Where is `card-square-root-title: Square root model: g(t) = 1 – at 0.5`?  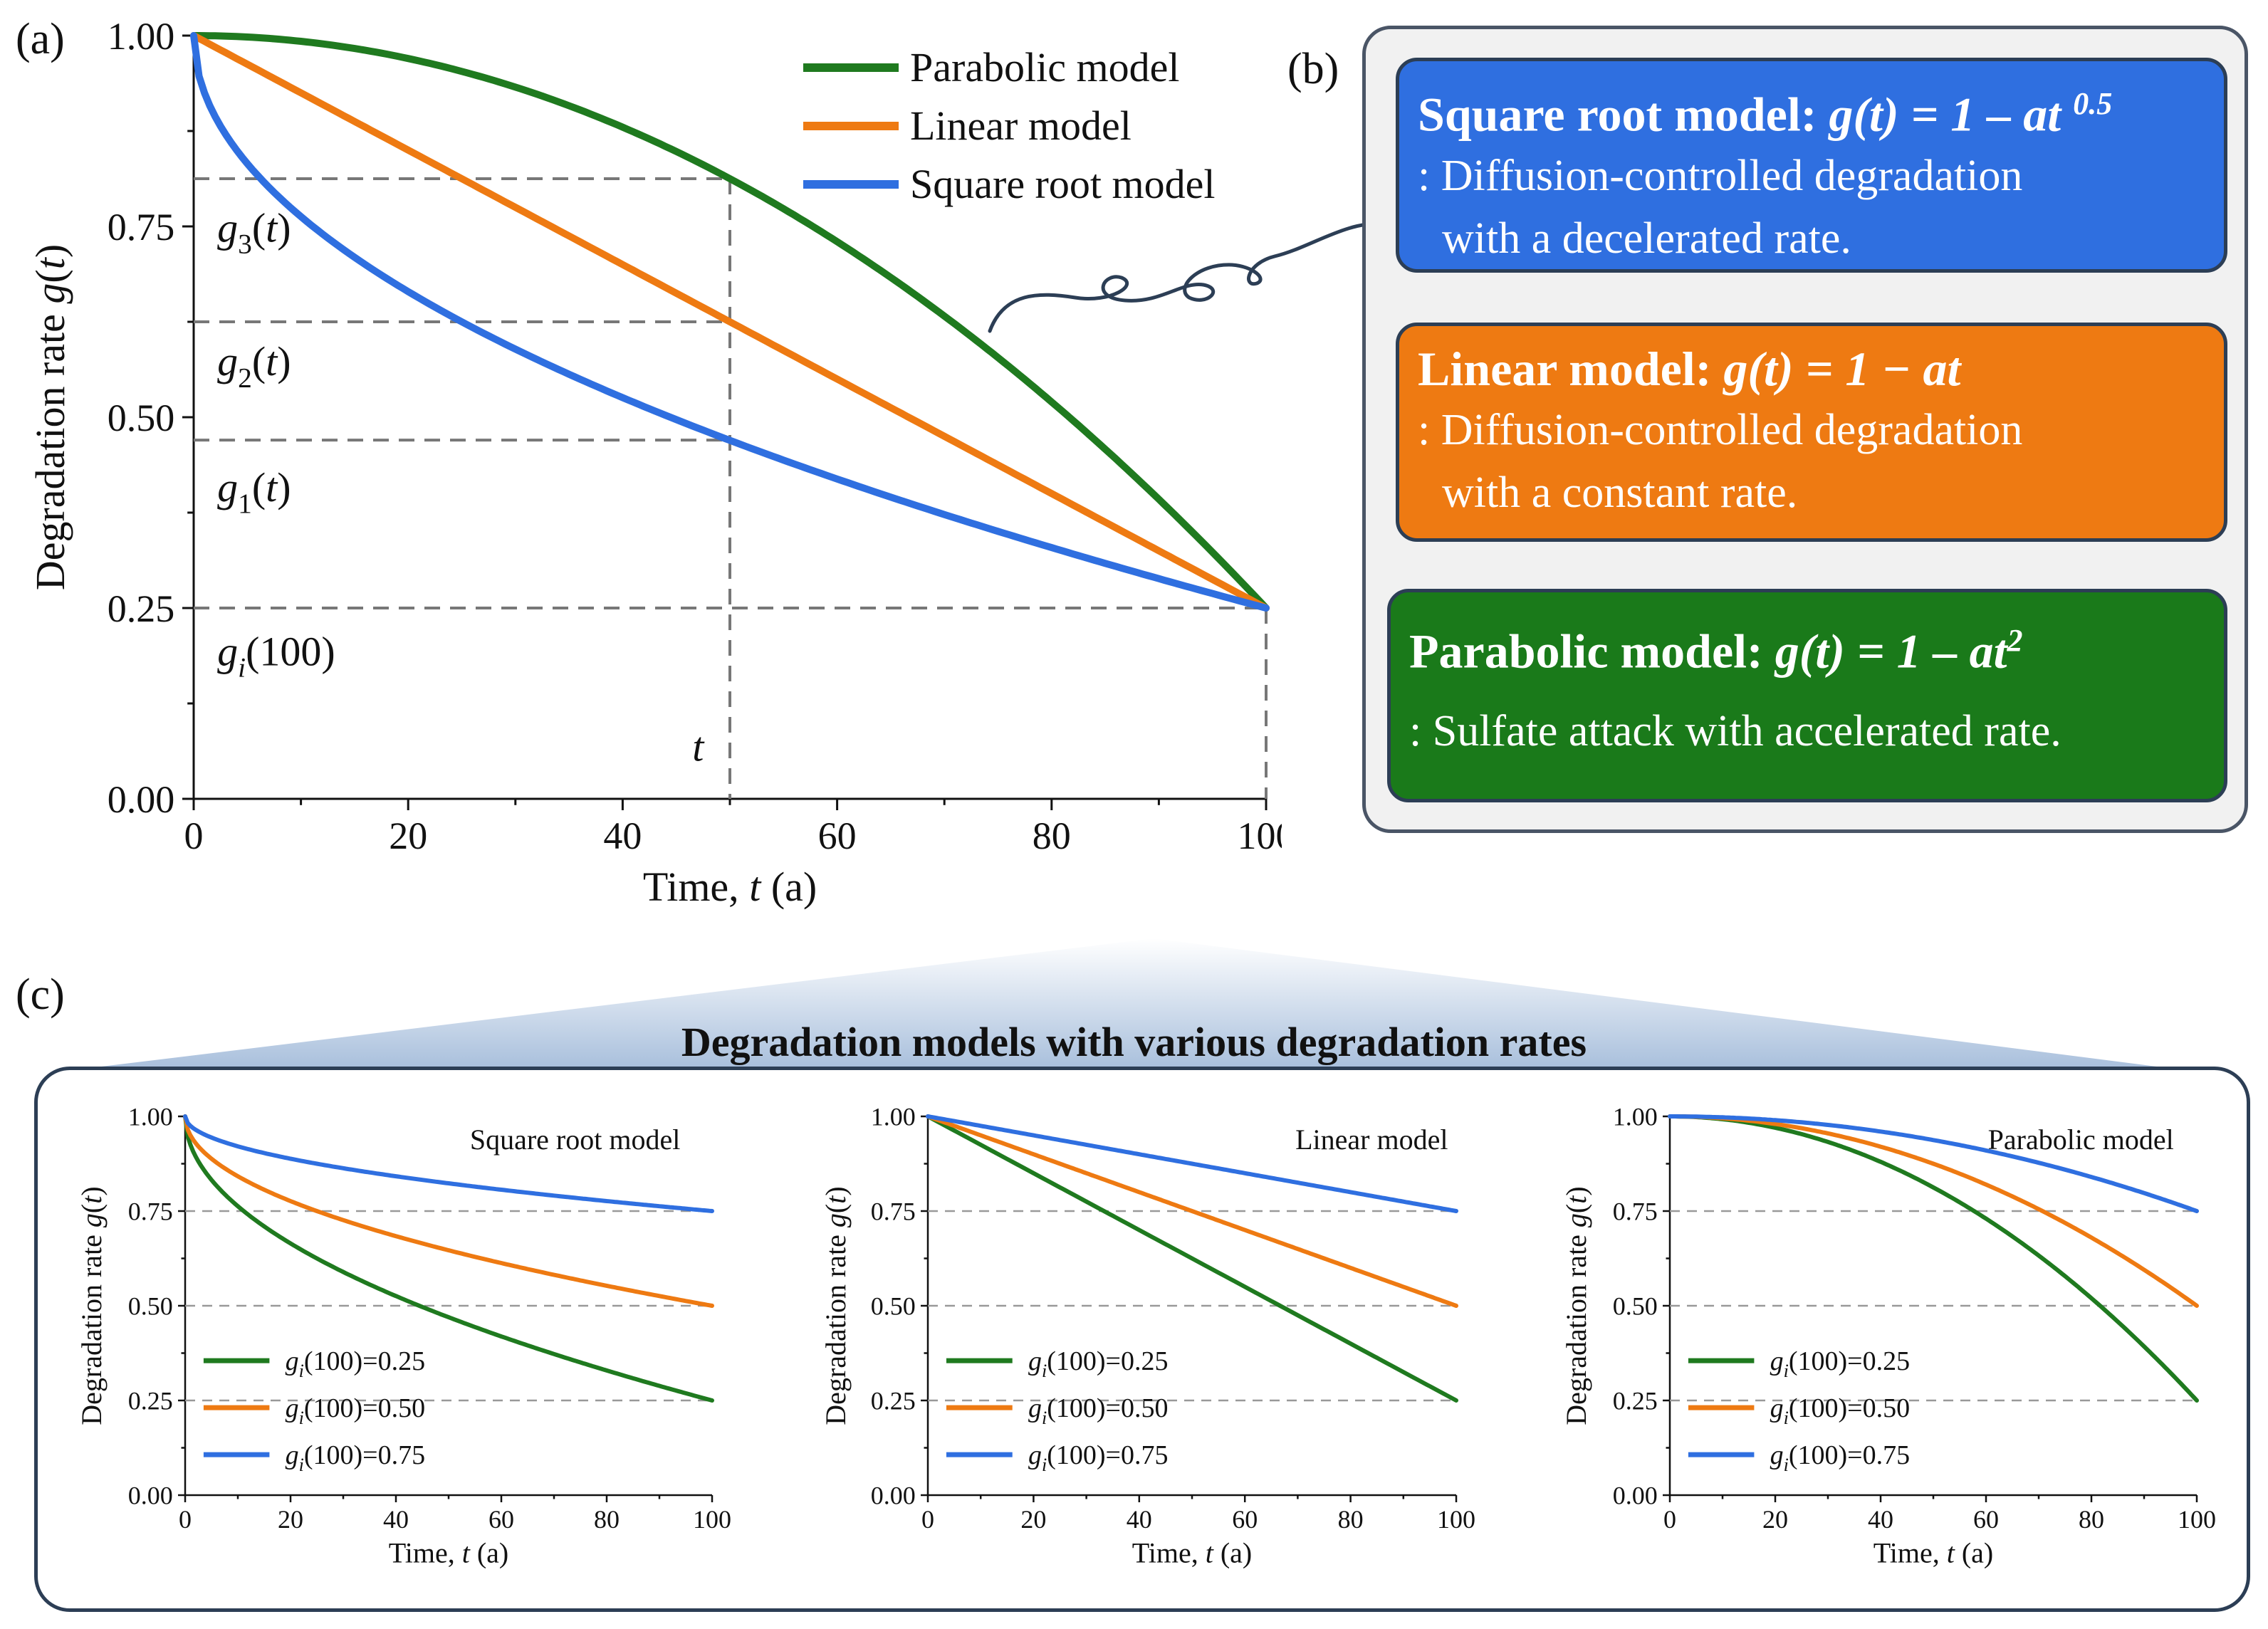 card-square-root-title: Square root model: g(t) = 1 – at 0.5 is located at coordinates (1811, 109).